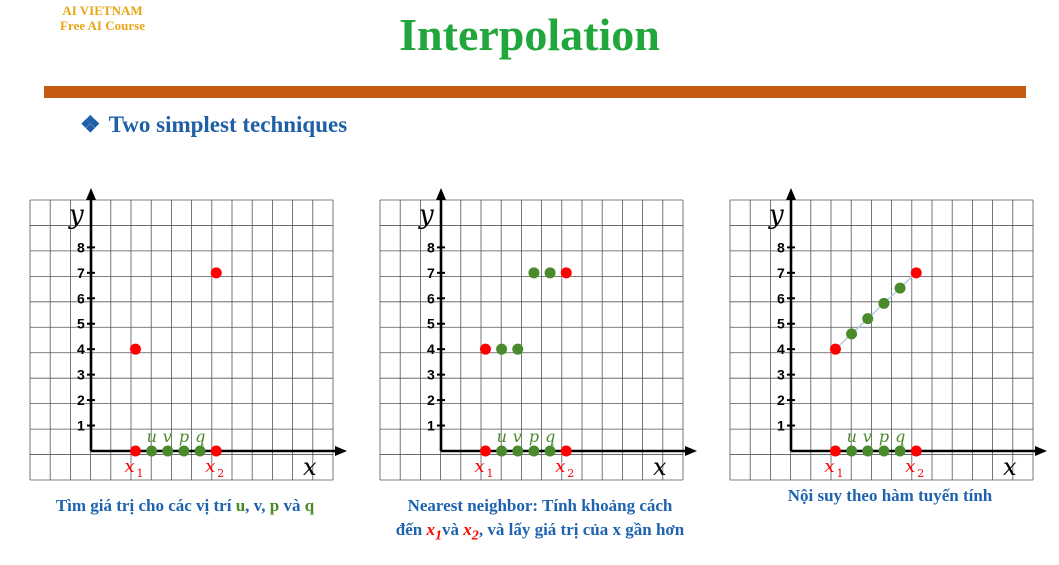  Describe the element at coordinates (228, 124) in the screenshot. I see `section-heading-text: Two simplest techniques` at that location.